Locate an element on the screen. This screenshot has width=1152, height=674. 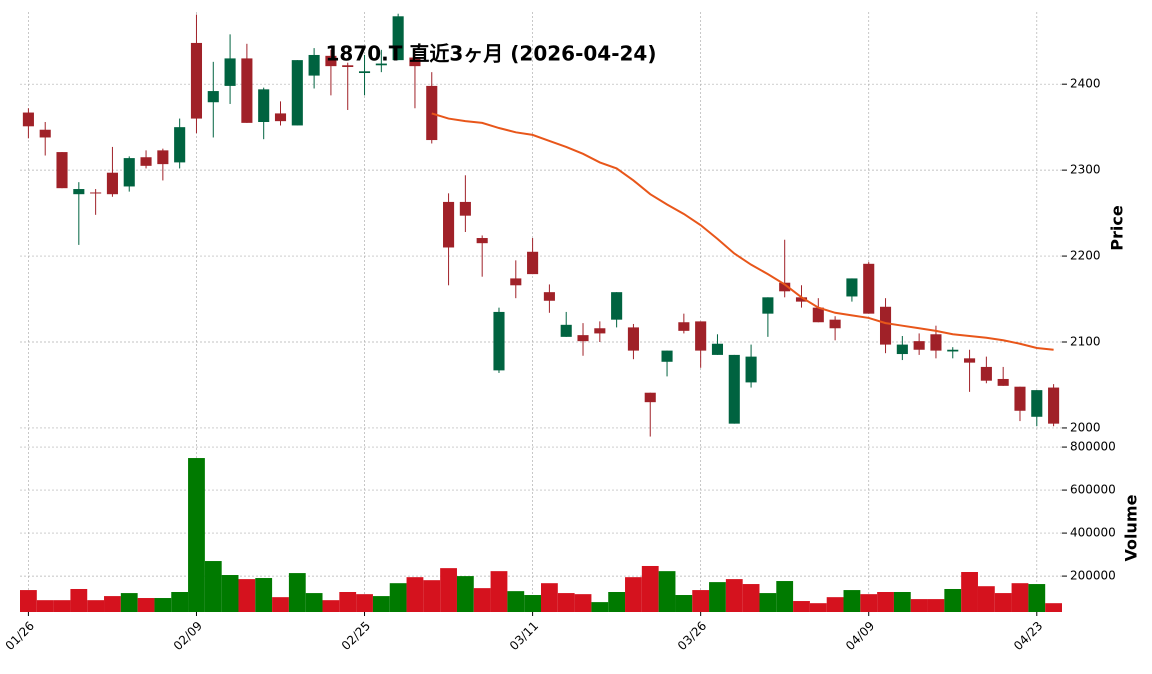
volume-tick-label: 600000 is located at coordinates (1093, 490).